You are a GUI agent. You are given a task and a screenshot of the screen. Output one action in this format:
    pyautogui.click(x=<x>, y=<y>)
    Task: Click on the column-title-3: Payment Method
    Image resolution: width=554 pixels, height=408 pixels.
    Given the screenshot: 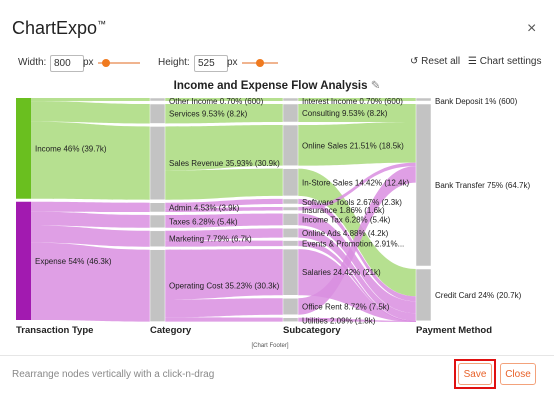 What is the action you would take?
    pyautogui.click(x=454, y=330)
    